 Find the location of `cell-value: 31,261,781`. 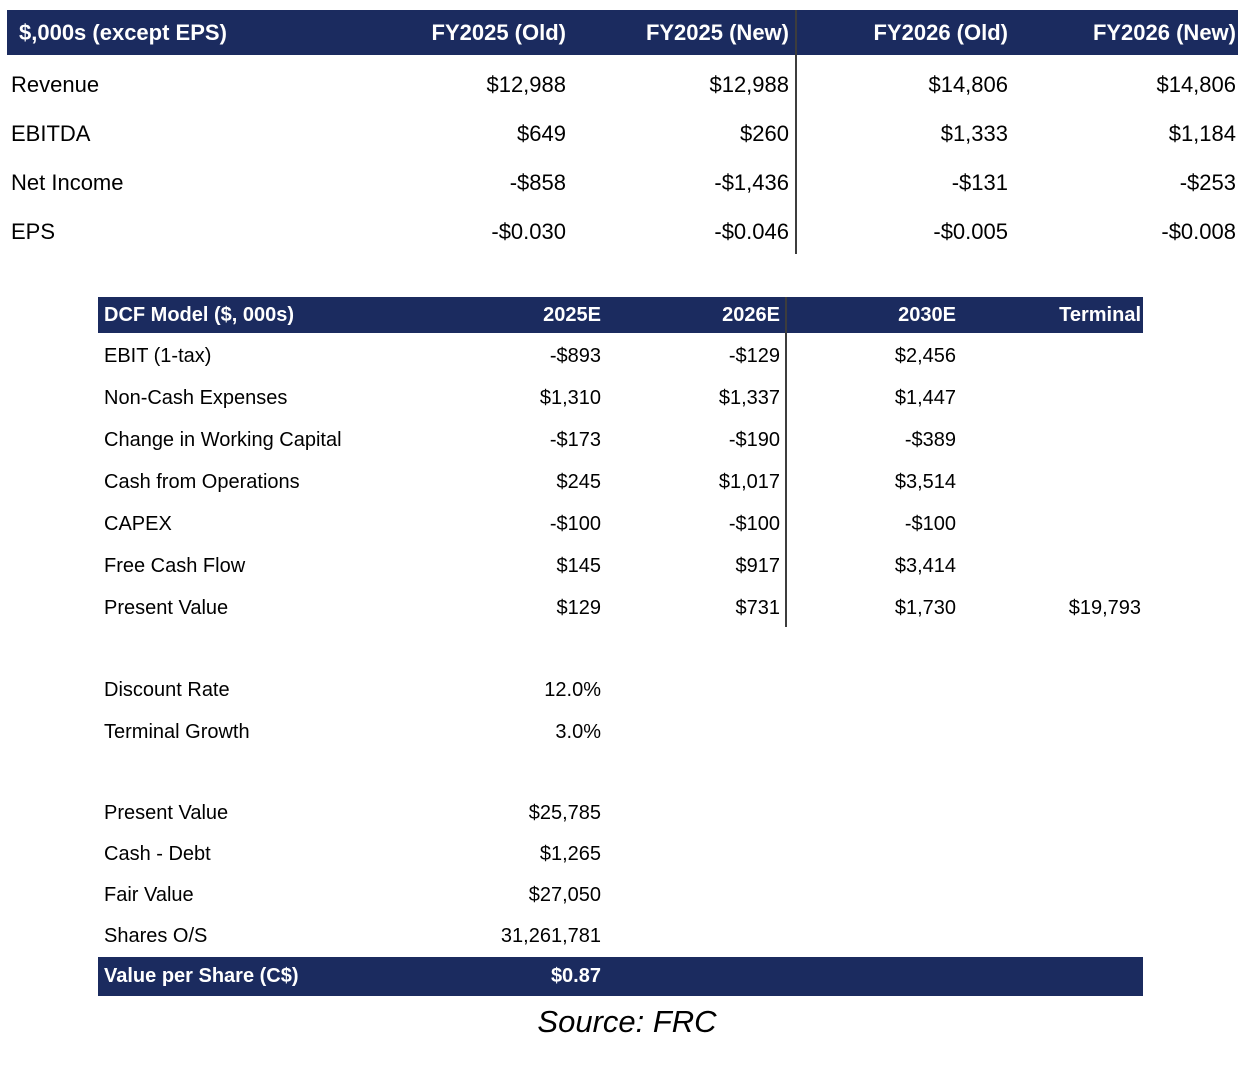

cell-value: 31,261,781 is located at coordinates (550, 936).